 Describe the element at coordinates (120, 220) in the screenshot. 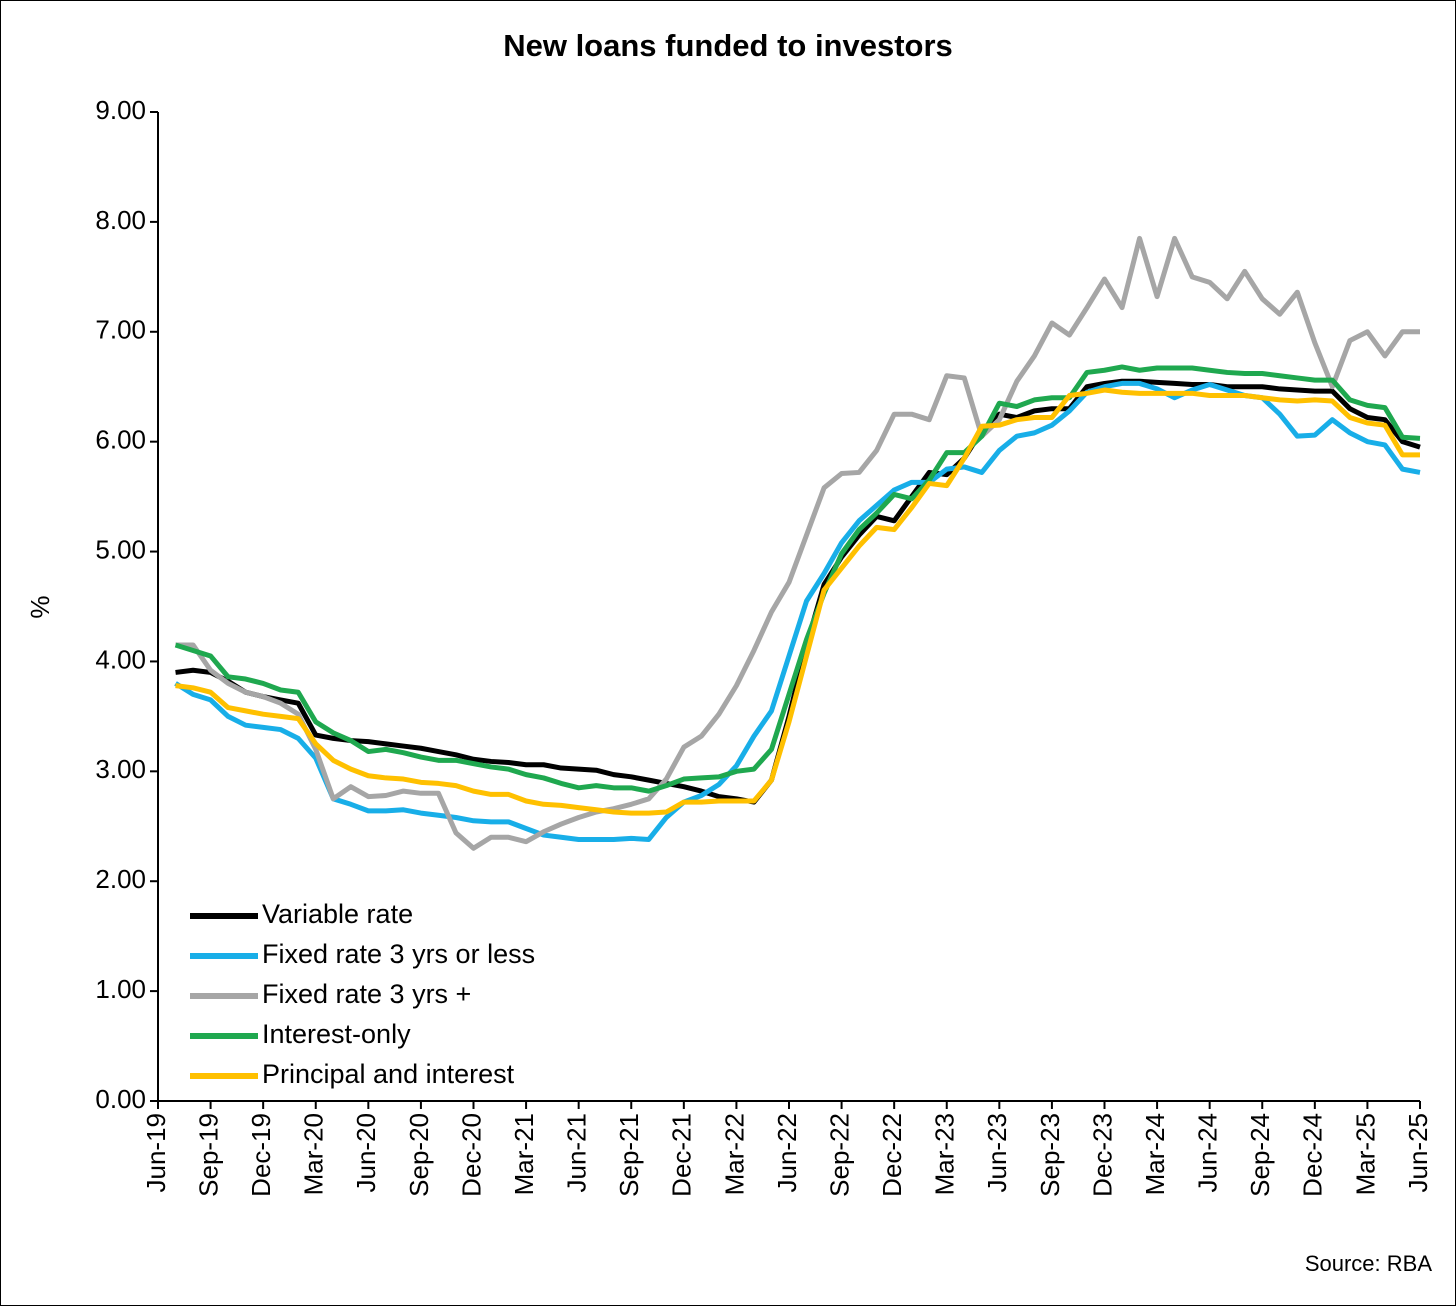

I see `y-tick-label: 8.00` at that location.